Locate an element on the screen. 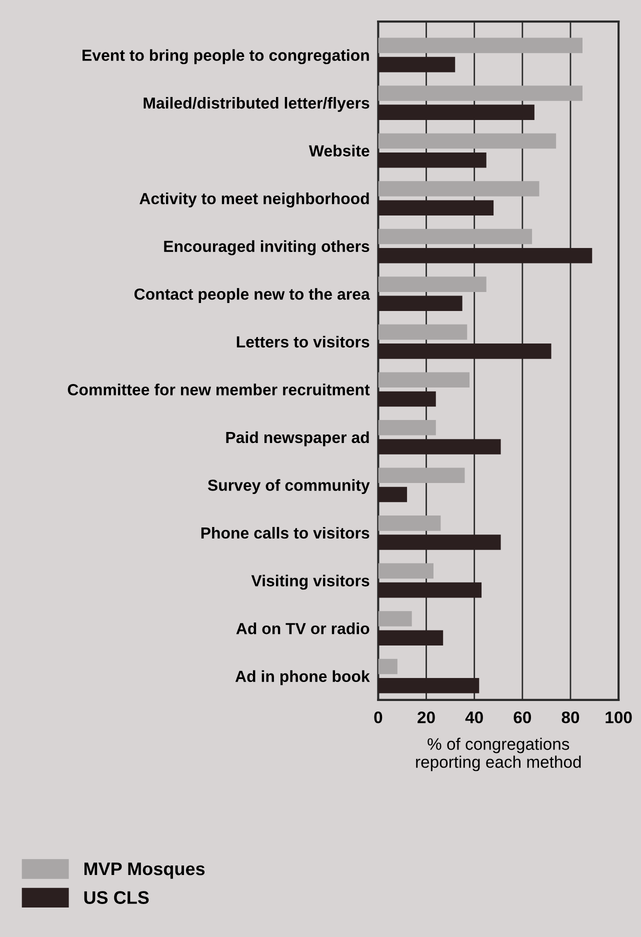 Image resolution: width=641 pixels, height=937 pixels. x-tick-label: 20 is located at coordinates (426, 717).